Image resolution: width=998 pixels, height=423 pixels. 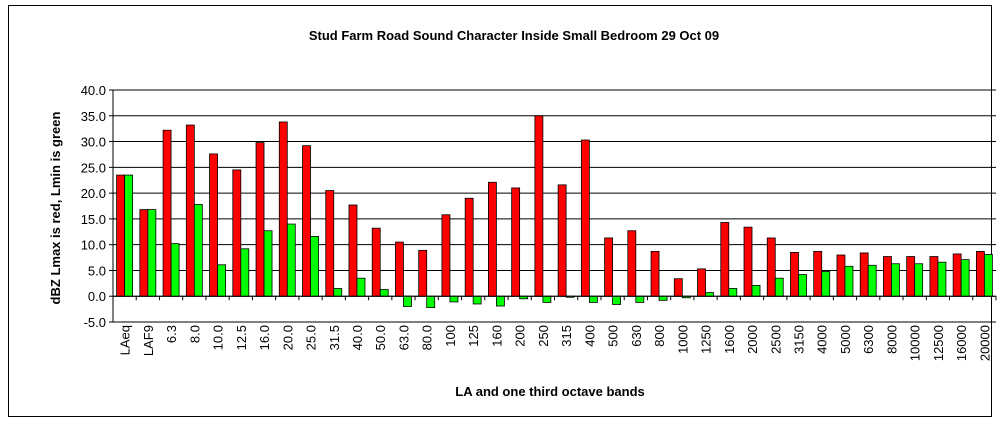 I want to click on y-tick-label: 30.0, so click(x=93, y=142).